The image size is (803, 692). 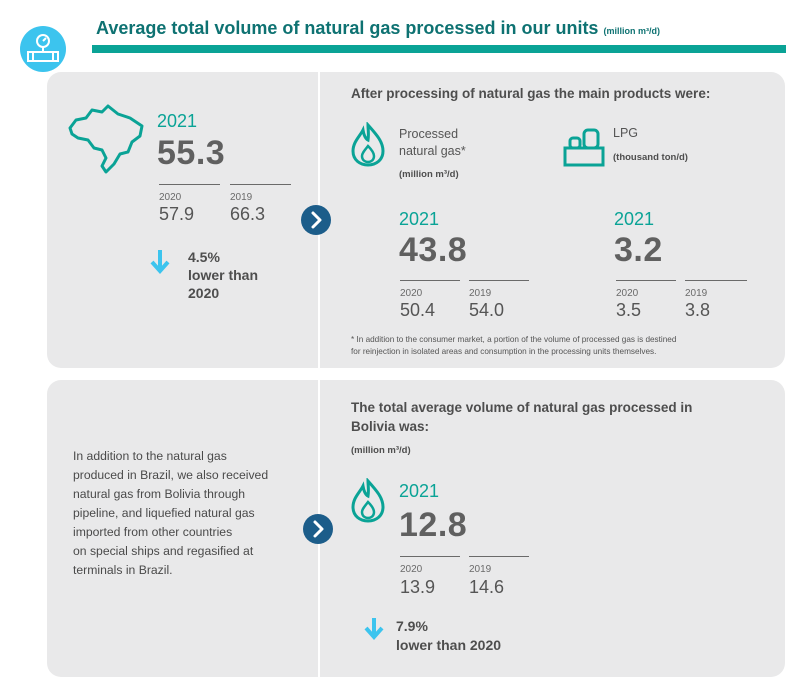 I want to click on paragraph-line: on special ships and regasified at, so click(x=163, y=551).